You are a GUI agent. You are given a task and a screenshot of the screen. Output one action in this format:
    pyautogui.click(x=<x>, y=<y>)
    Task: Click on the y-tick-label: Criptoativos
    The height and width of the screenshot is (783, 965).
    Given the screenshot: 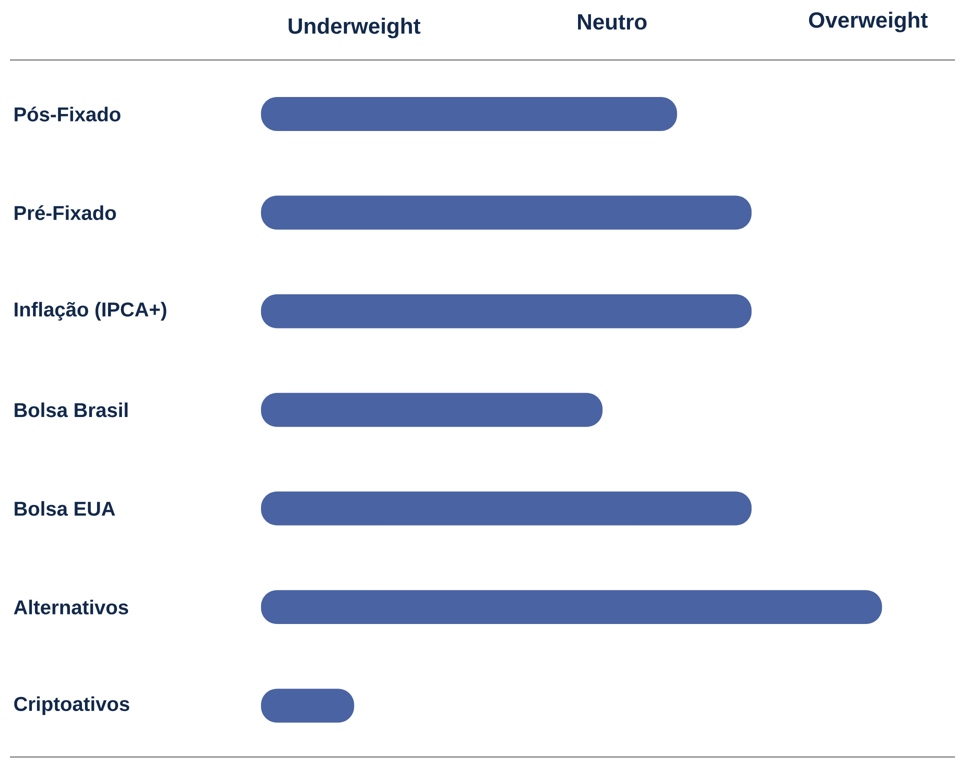 What is the action you would take?
    pyautogui.click(x=72, y=706)
    